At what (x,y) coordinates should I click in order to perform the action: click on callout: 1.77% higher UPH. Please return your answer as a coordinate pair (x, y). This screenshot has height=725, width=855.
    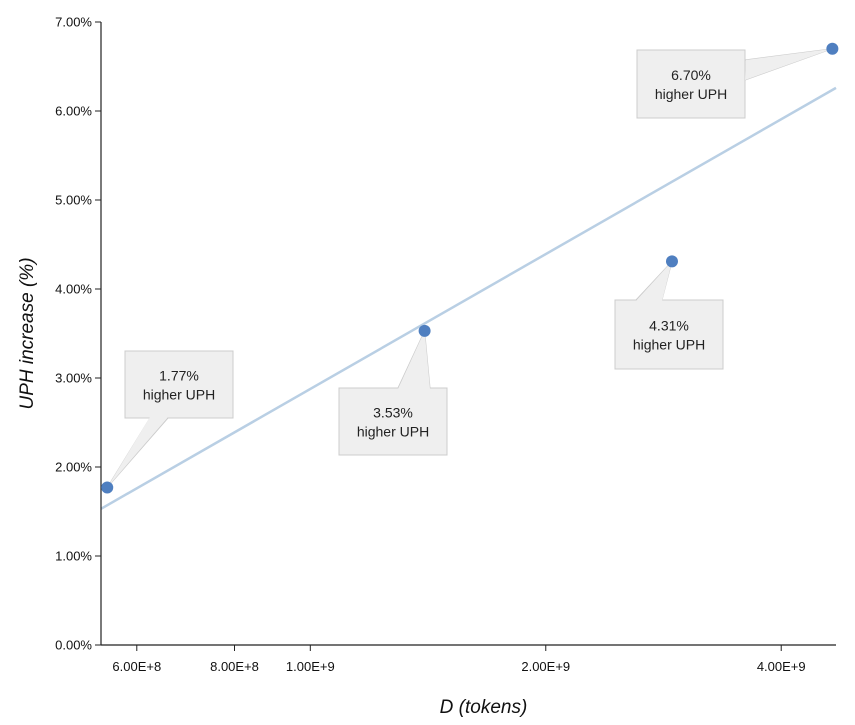
    Looking at the image, I should click on (170, 419).